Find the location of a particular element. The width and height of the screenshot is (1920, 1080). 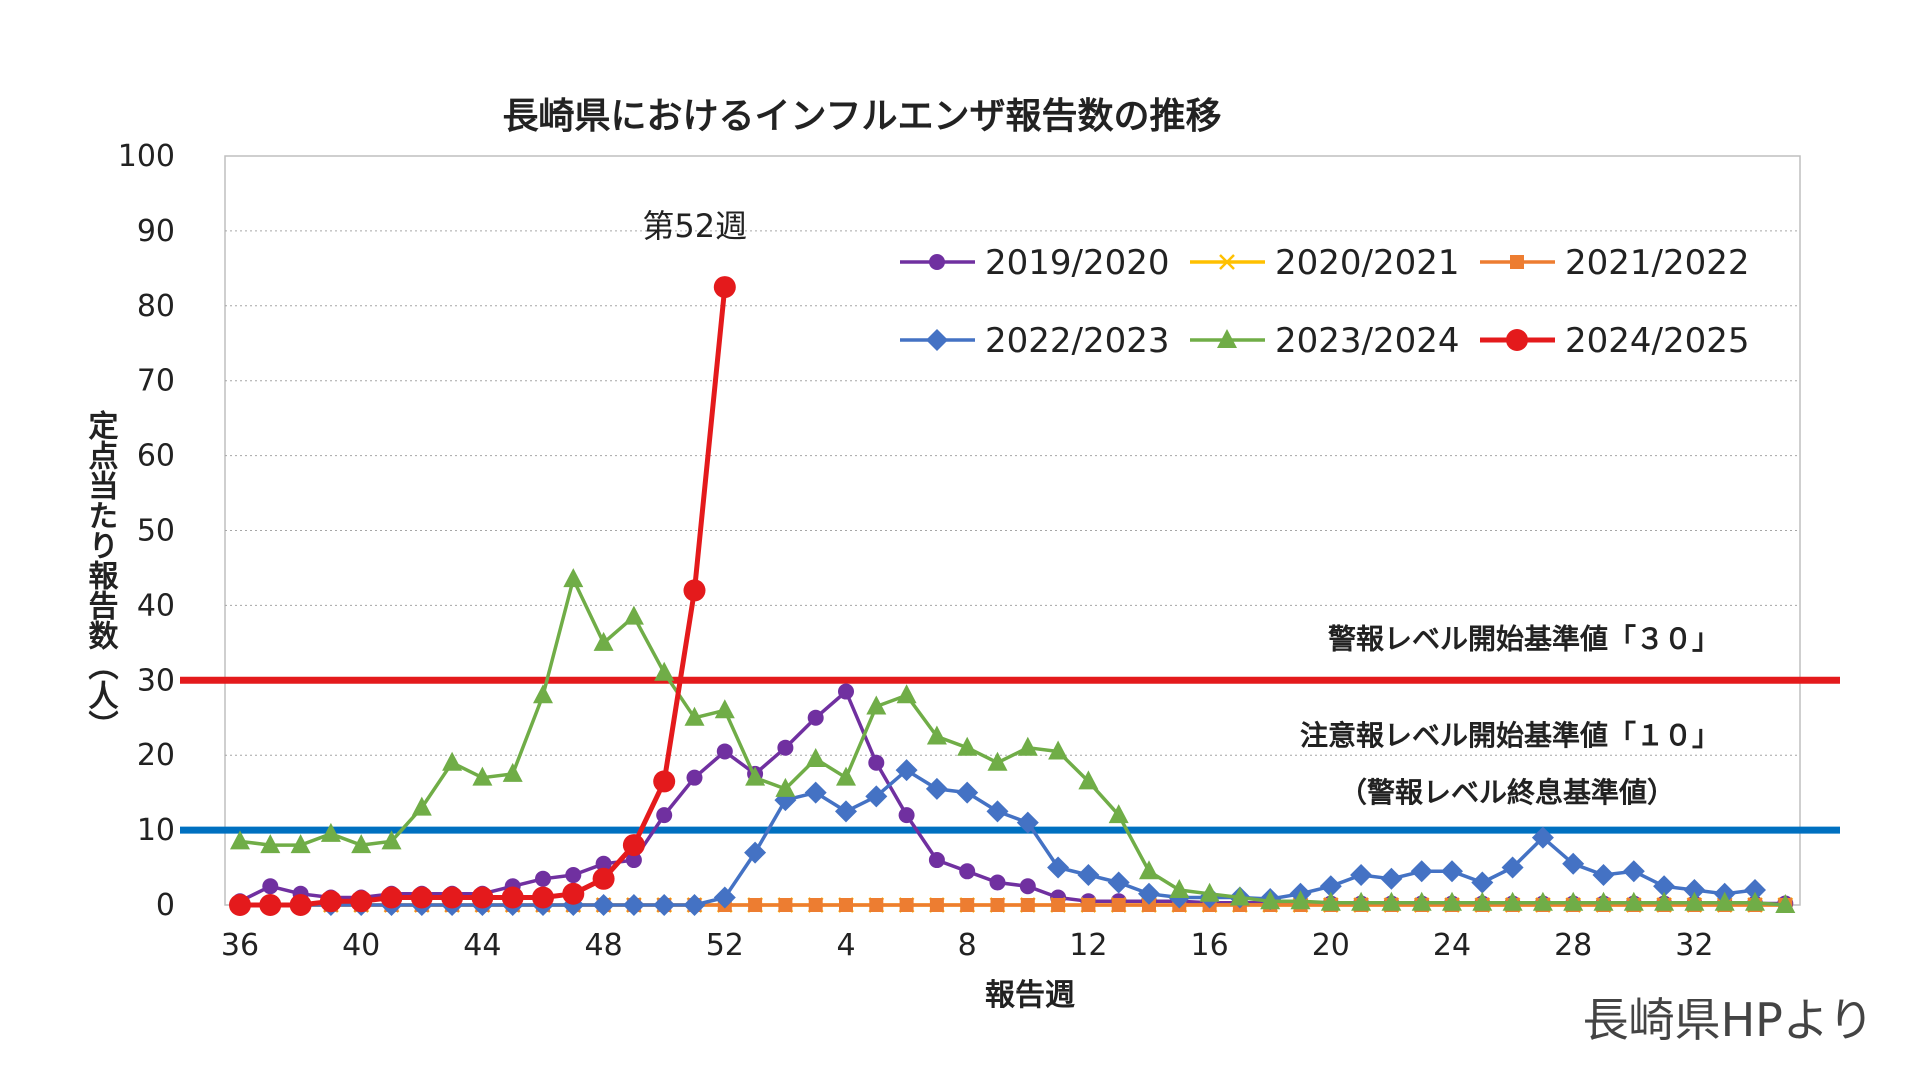

chart-title: 長崎県におけるインフルエンザ報告数の推移 is located at coordinates (862, 116).